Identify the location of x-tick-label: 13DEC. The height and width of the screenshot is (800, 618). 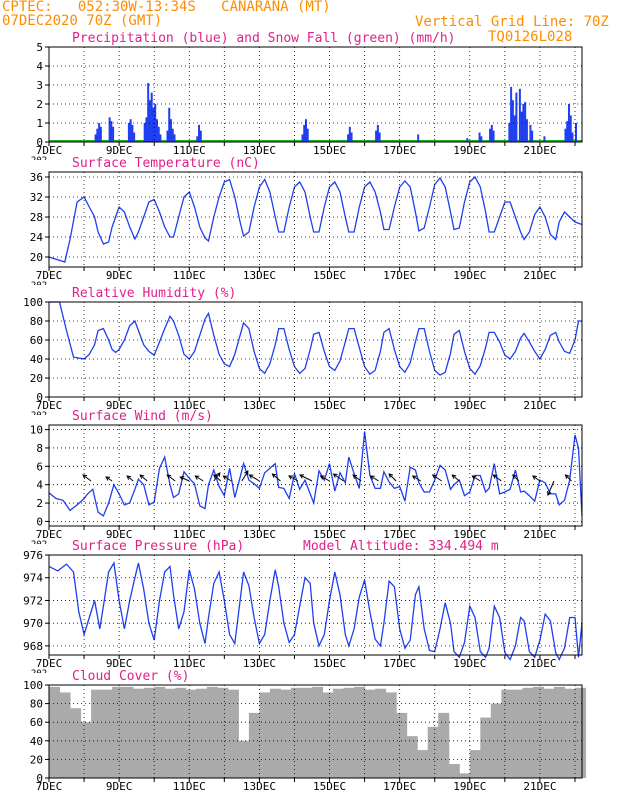
(259, 150).